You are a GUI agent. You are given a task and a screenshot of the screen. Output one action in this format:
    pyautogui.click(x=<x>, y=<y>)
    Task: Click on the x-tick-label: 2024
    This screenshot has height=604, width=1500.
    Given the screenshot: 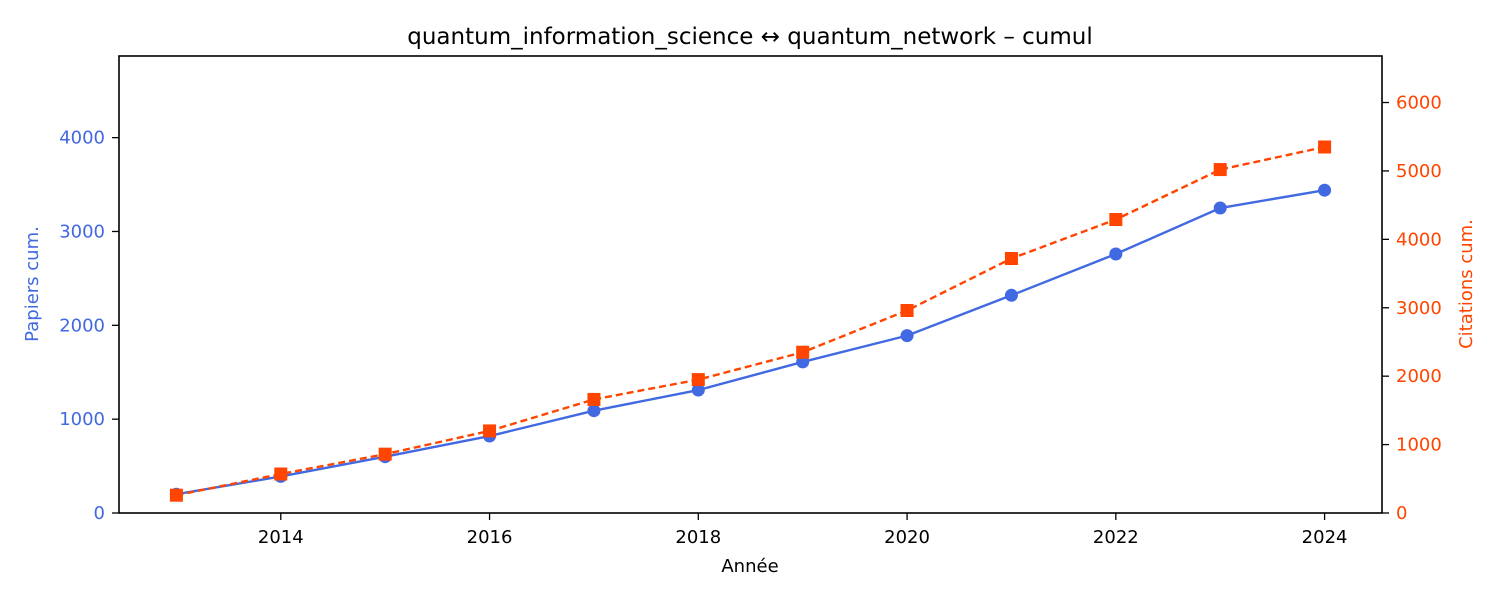 What is the action you would take?
    pyautogui.click(x=1325, y=537)
    